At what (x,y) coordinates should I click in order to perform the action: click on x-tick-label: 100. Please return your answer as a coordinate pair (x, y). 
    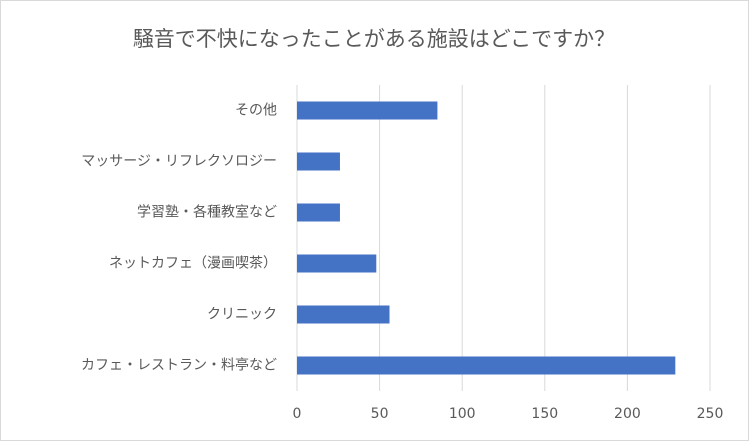
    Looking at the image, I should click on (462, 414).